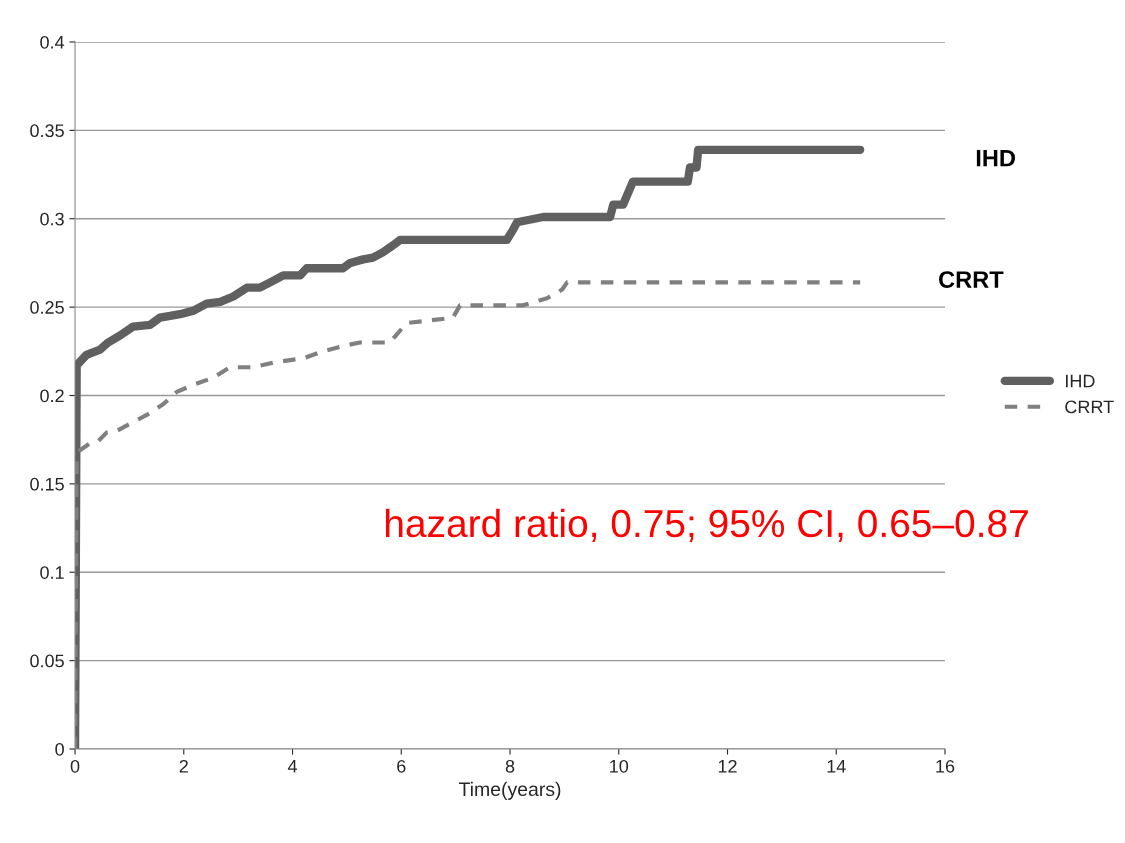  What do you see at coordinates (52, 396) in the screenshot?
I see `y-tick-label: 0.2` at bounding box center [52, 396].